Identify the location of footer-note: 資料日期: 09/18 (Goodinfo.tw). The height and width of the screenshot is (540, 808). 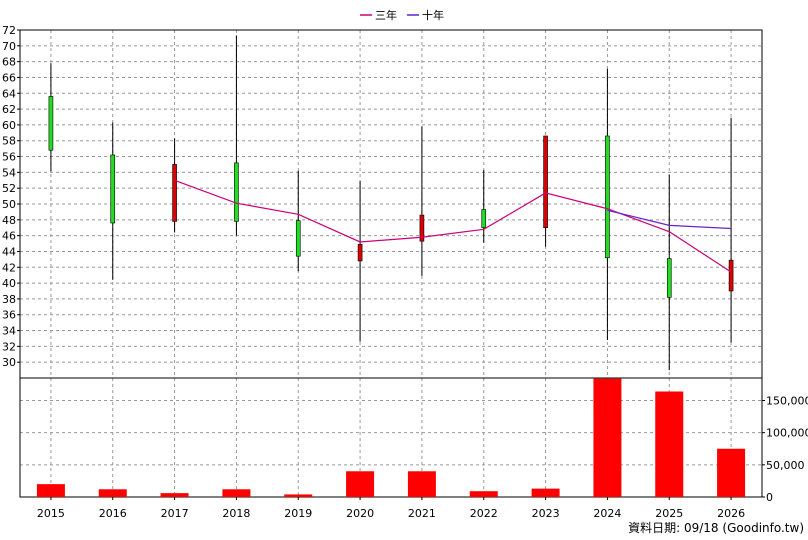
(716, 527).